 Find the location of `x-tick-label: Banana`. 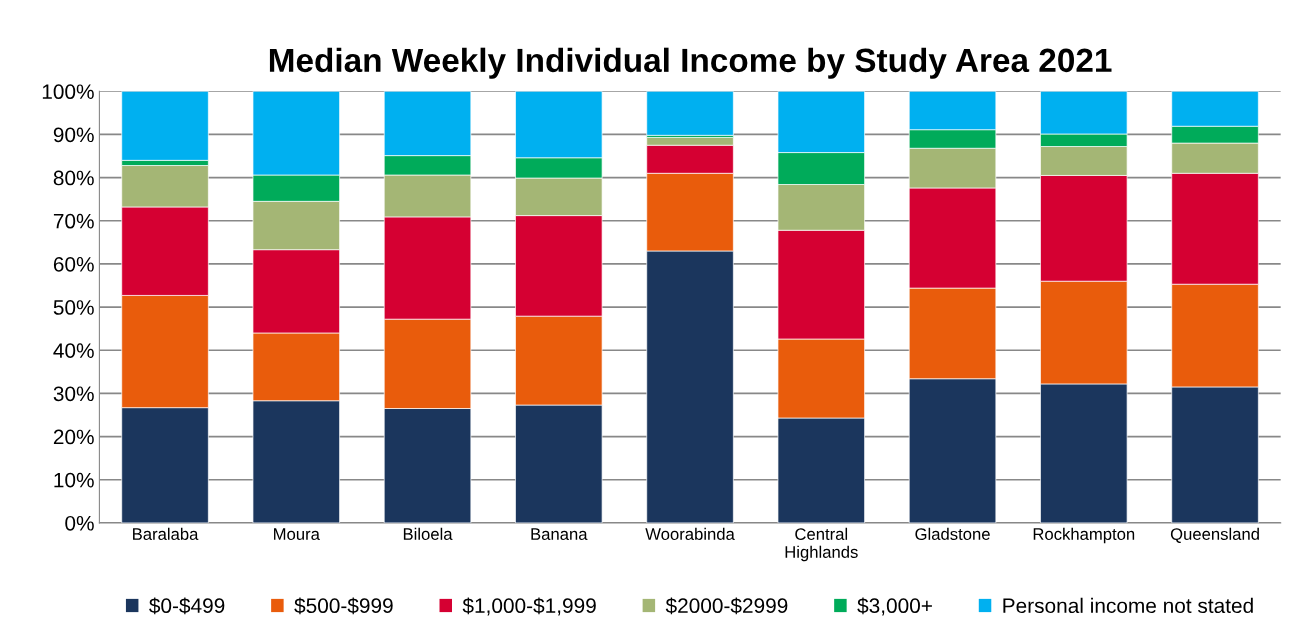

x-tick-label: Banana is located at coordinates (559, 534).